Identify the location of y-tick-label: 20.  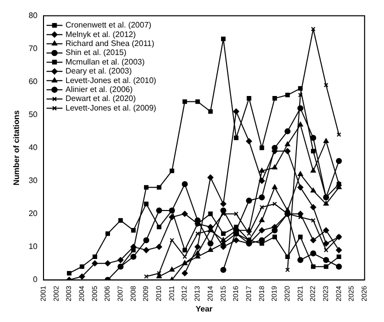
(33, 213).